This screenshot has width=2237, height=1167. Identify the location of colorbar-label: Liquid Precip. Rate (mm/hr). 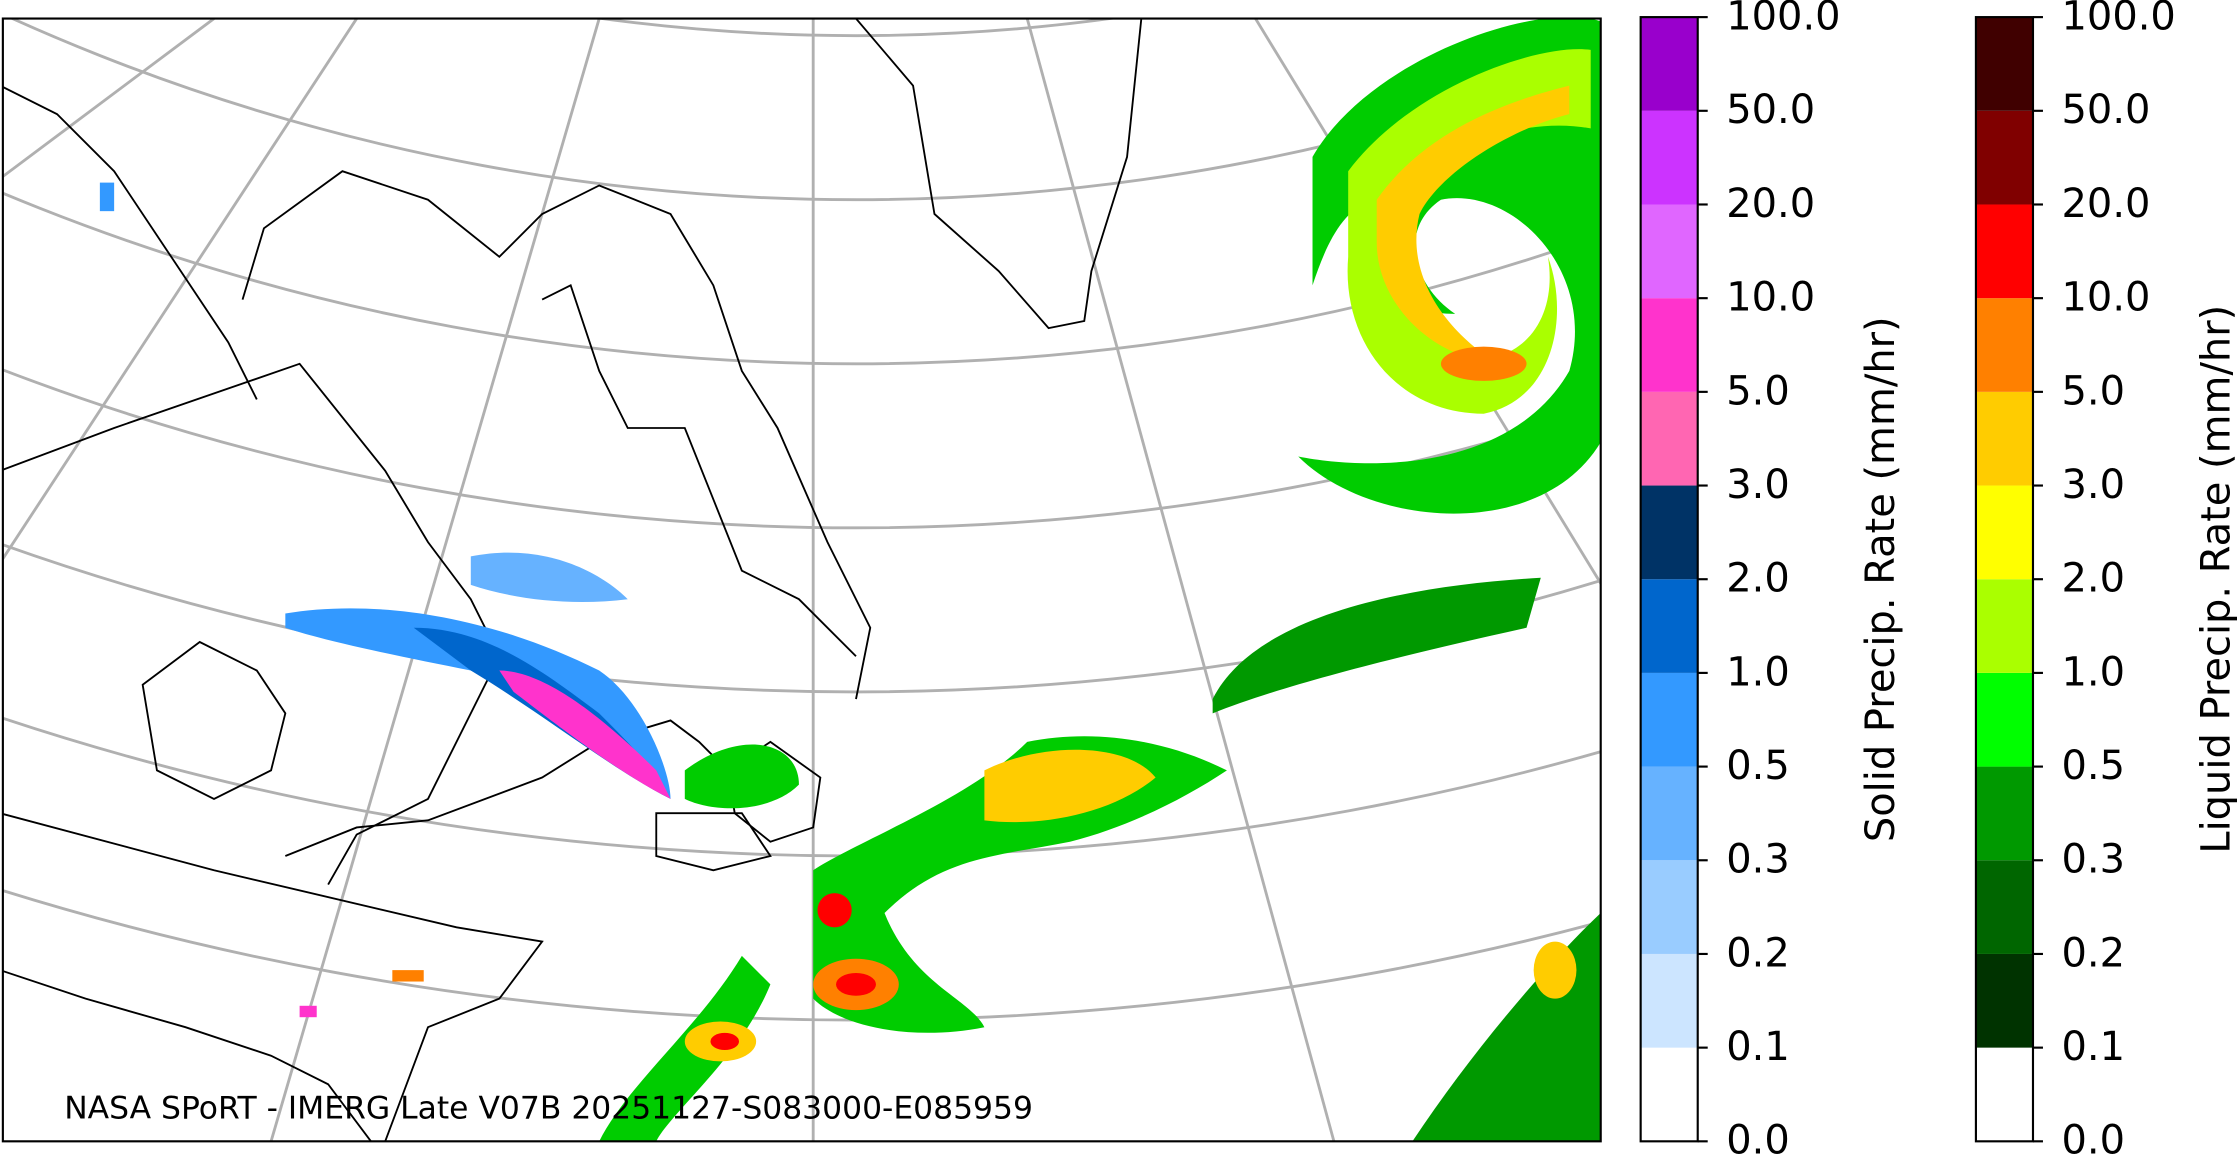
(2215, 579).